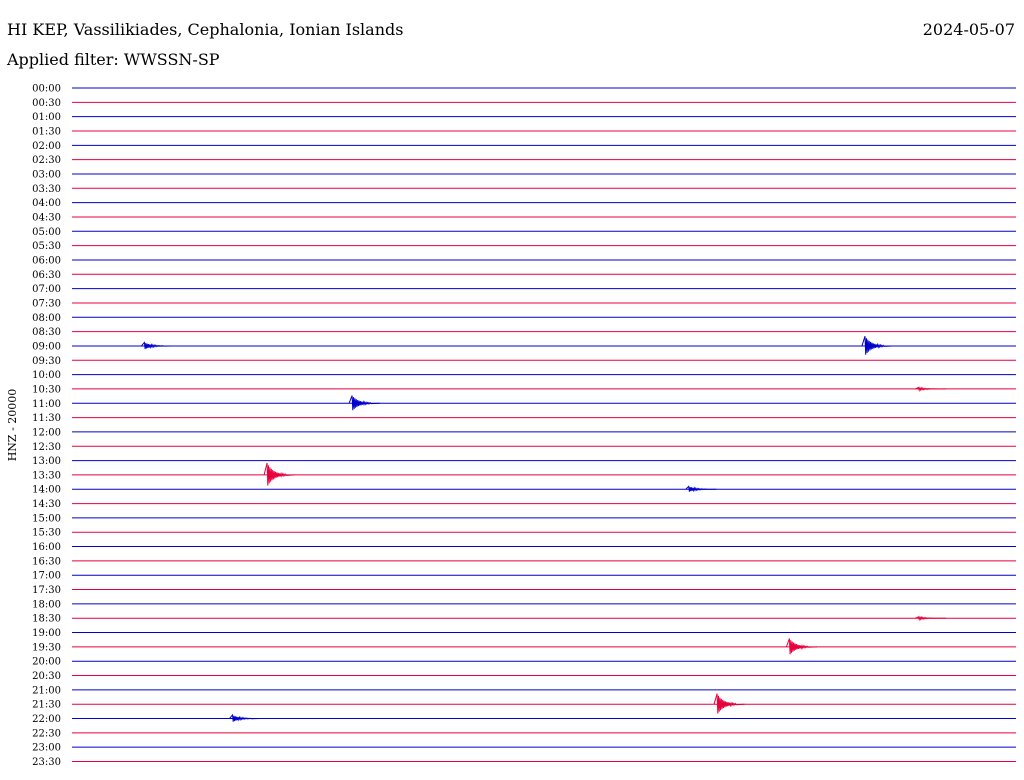 The width and height of the screenshot is (1024, 780). I want to click on row-time-label: 07:00, so click(46, 289).